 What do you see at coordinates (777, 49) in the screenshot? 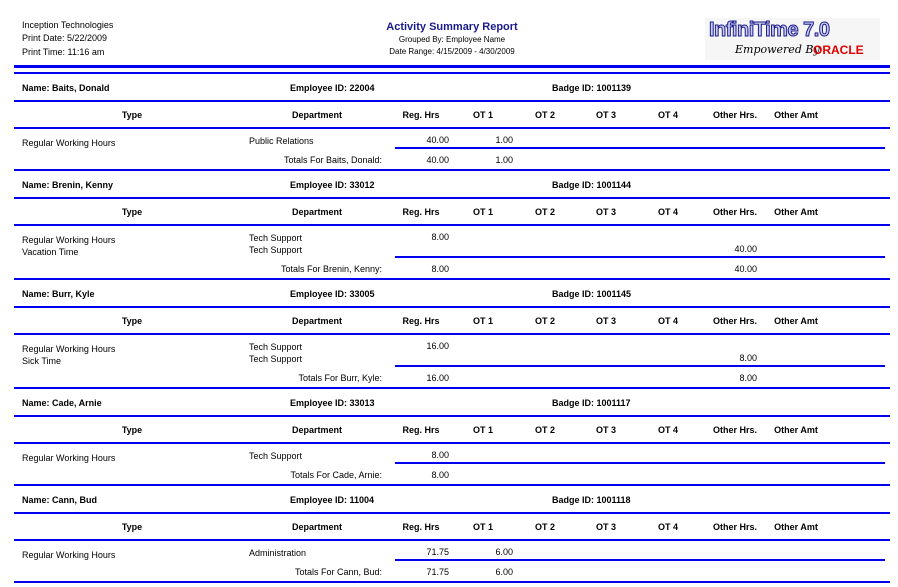
I see `logo-sub: Empowered By` at bounding box center [777, 49].